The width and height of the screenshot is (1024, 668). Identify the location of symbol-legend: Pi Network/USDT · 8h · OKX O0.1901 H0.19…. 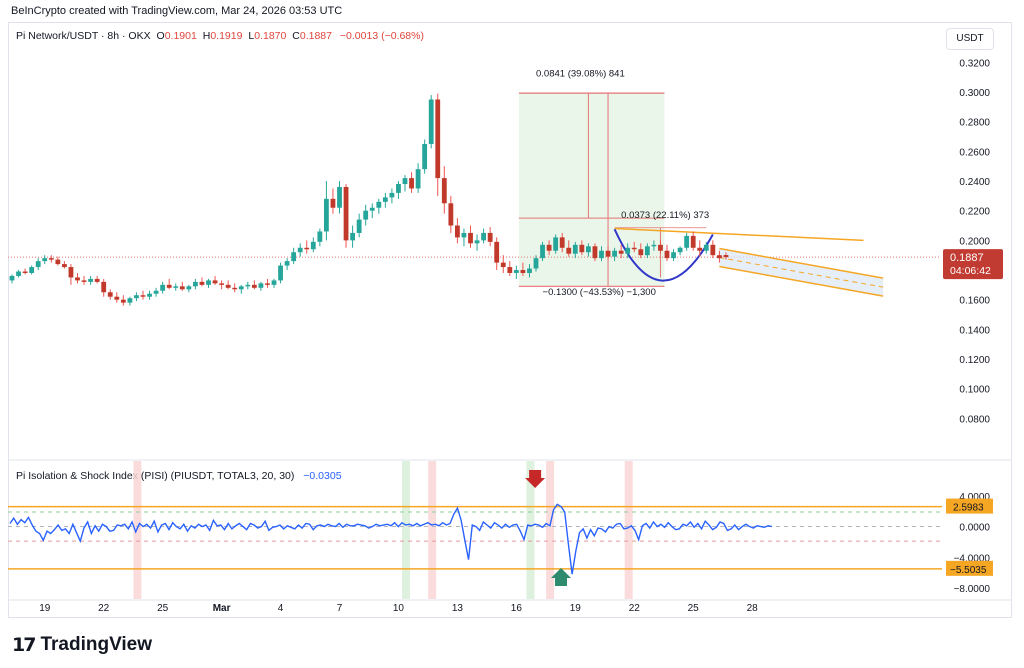
(220, 36).